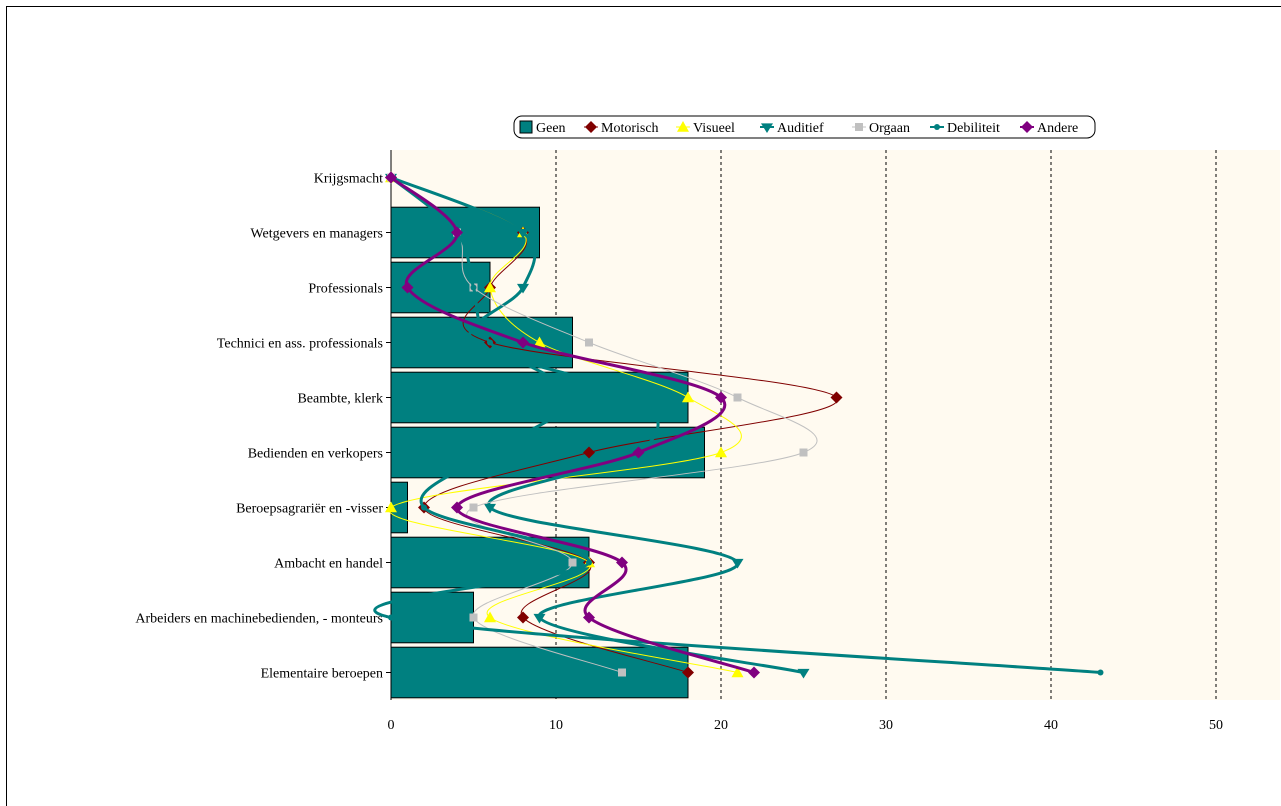  I want to click on legend-label: Andere, so click(1057, 128).